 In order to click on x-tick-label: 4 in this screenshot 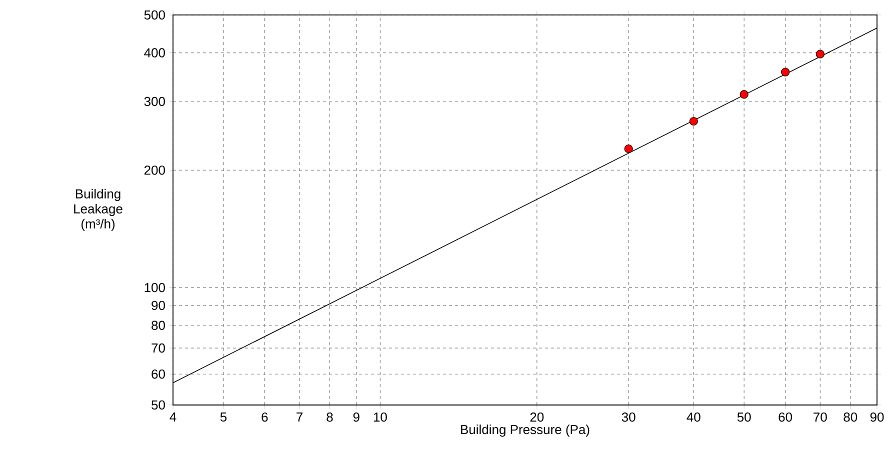, I will do `click(173, 417)`.